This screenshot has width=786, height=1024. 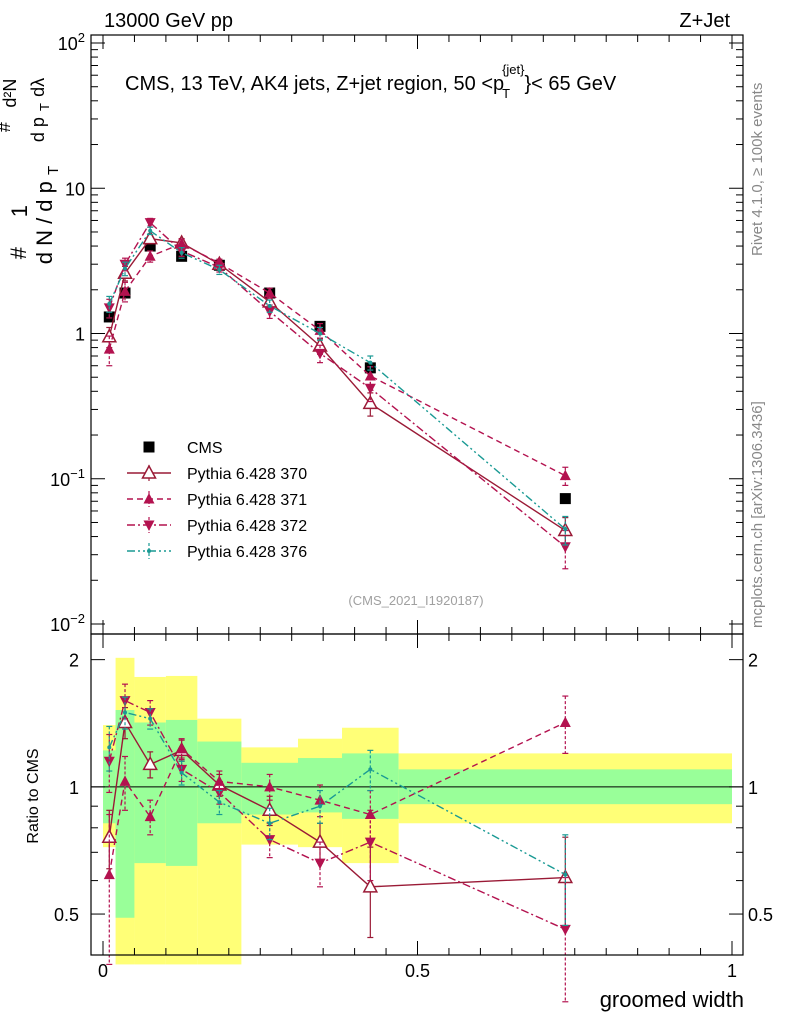 I want to click on ratio-y-tick-label-left: 2, so click(x=74, y=661).